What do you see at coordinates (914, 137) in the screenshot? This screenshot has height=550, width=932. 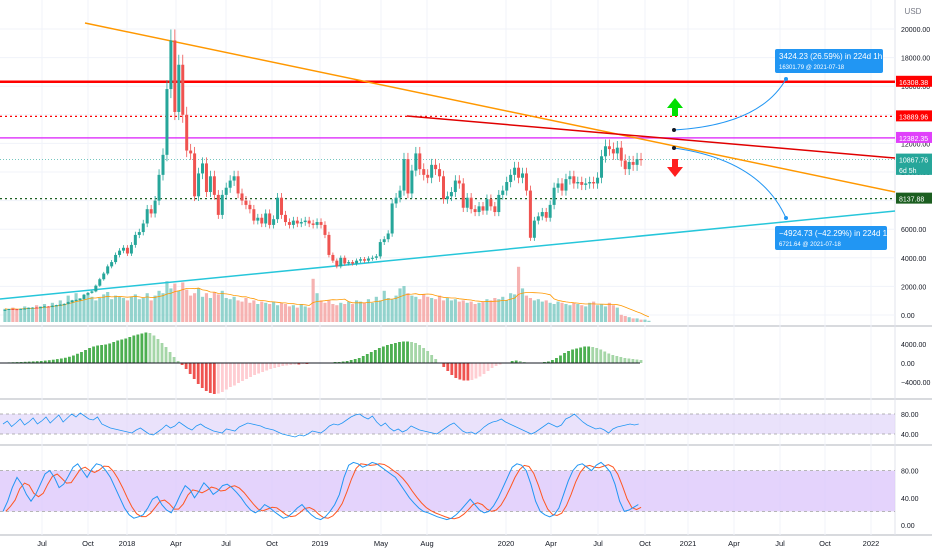 I see `price-label: 12382.35` at bounding box center [914, 137].